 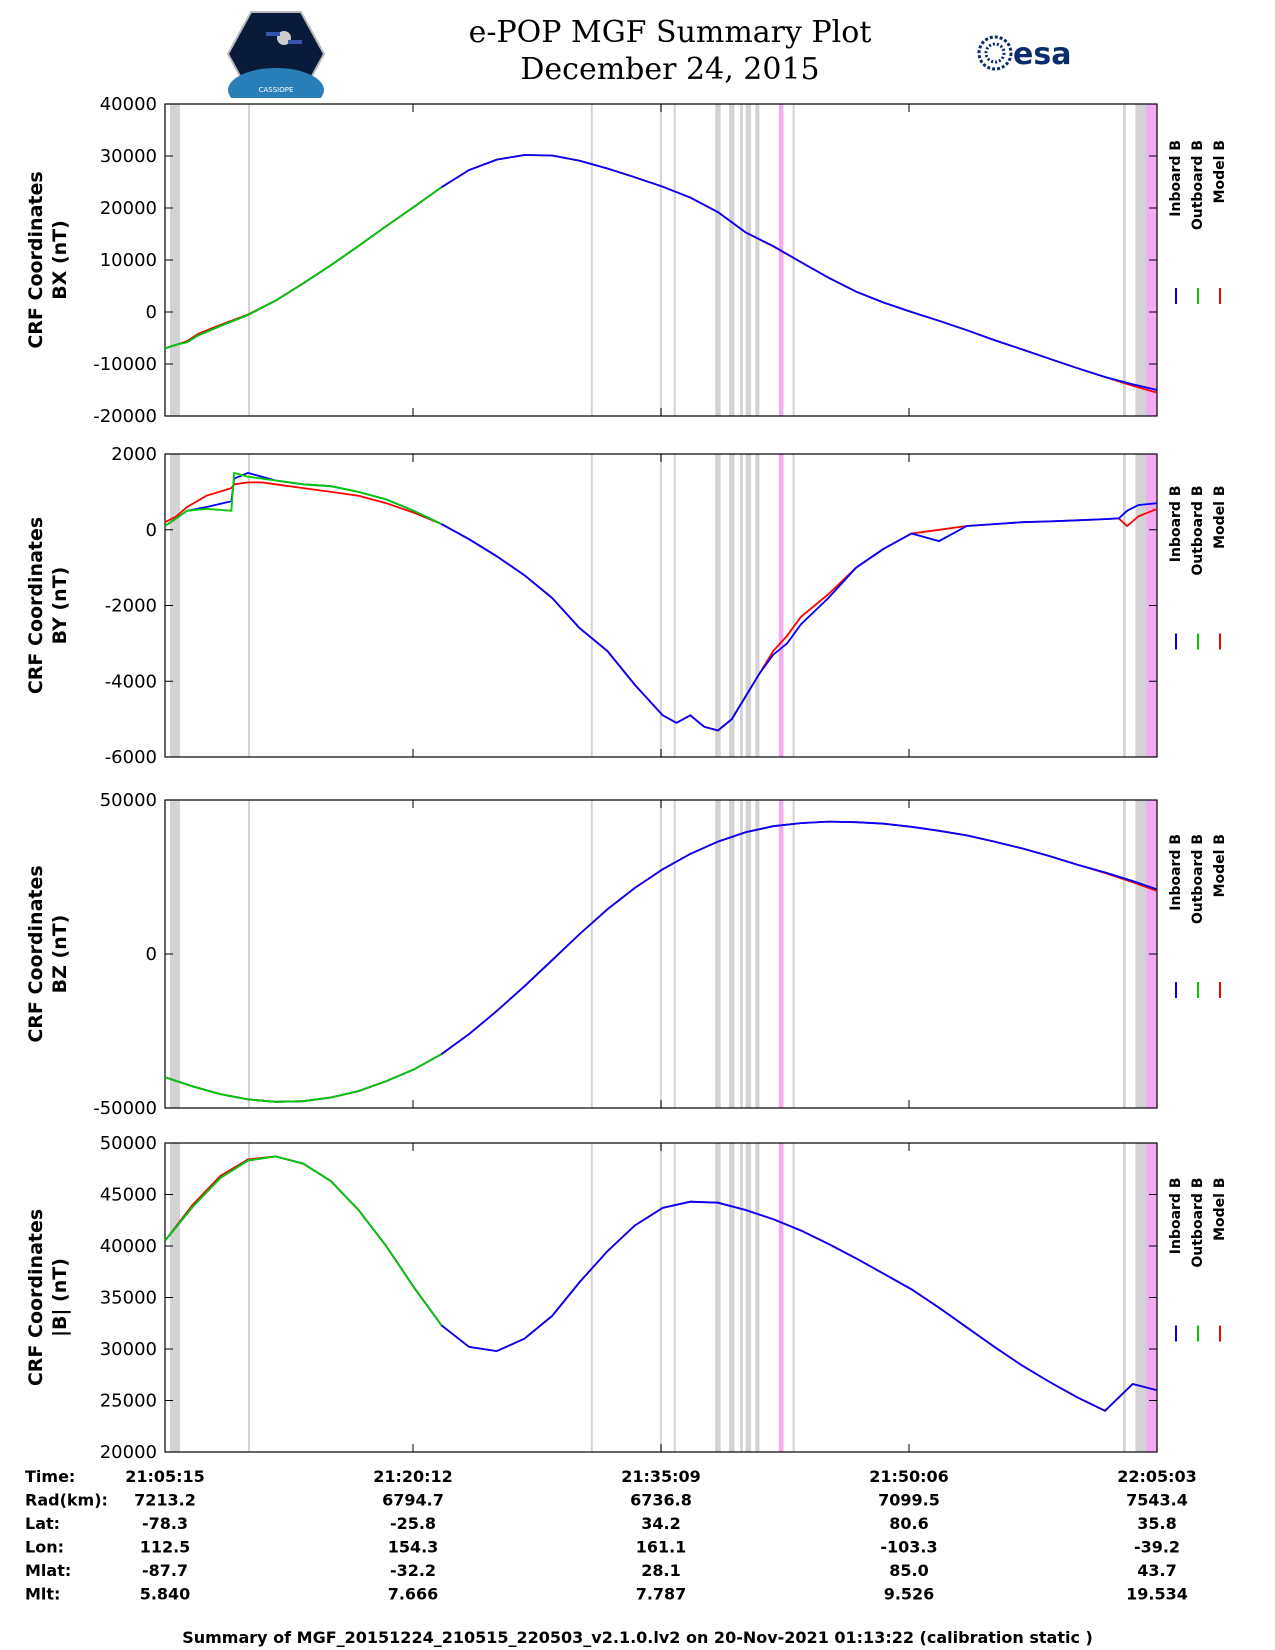 I want to click on ephem-label-5: Mlt:, so click(x=42, y=1594).